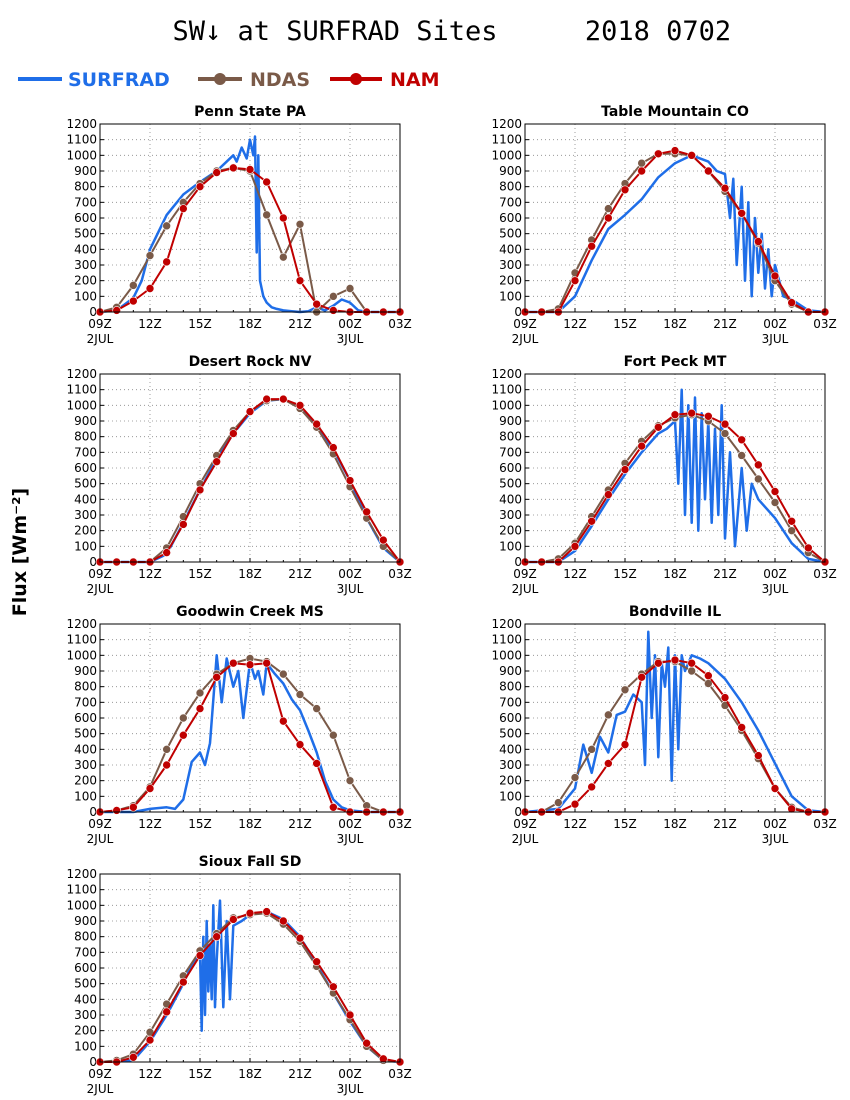 This screenshot has width=850, height=1100. Describe the element at coordinates (100, 339) in the screenshot. I see `x-date-label: 2JUL` at that location.